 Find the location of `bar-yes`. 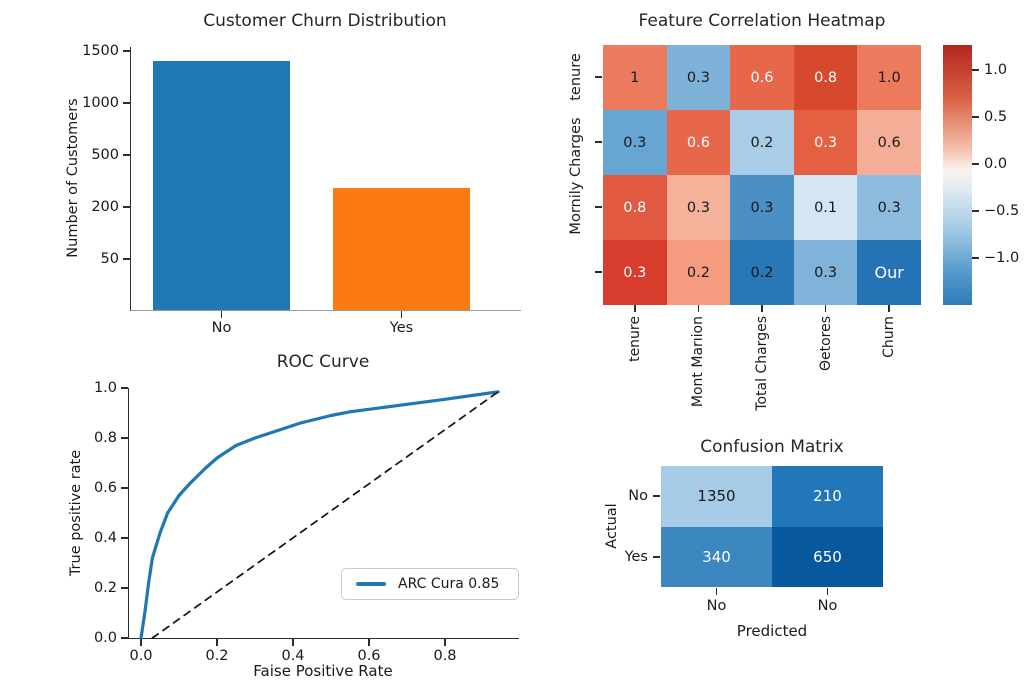

bar-yes is located at coordinates (401, 248).